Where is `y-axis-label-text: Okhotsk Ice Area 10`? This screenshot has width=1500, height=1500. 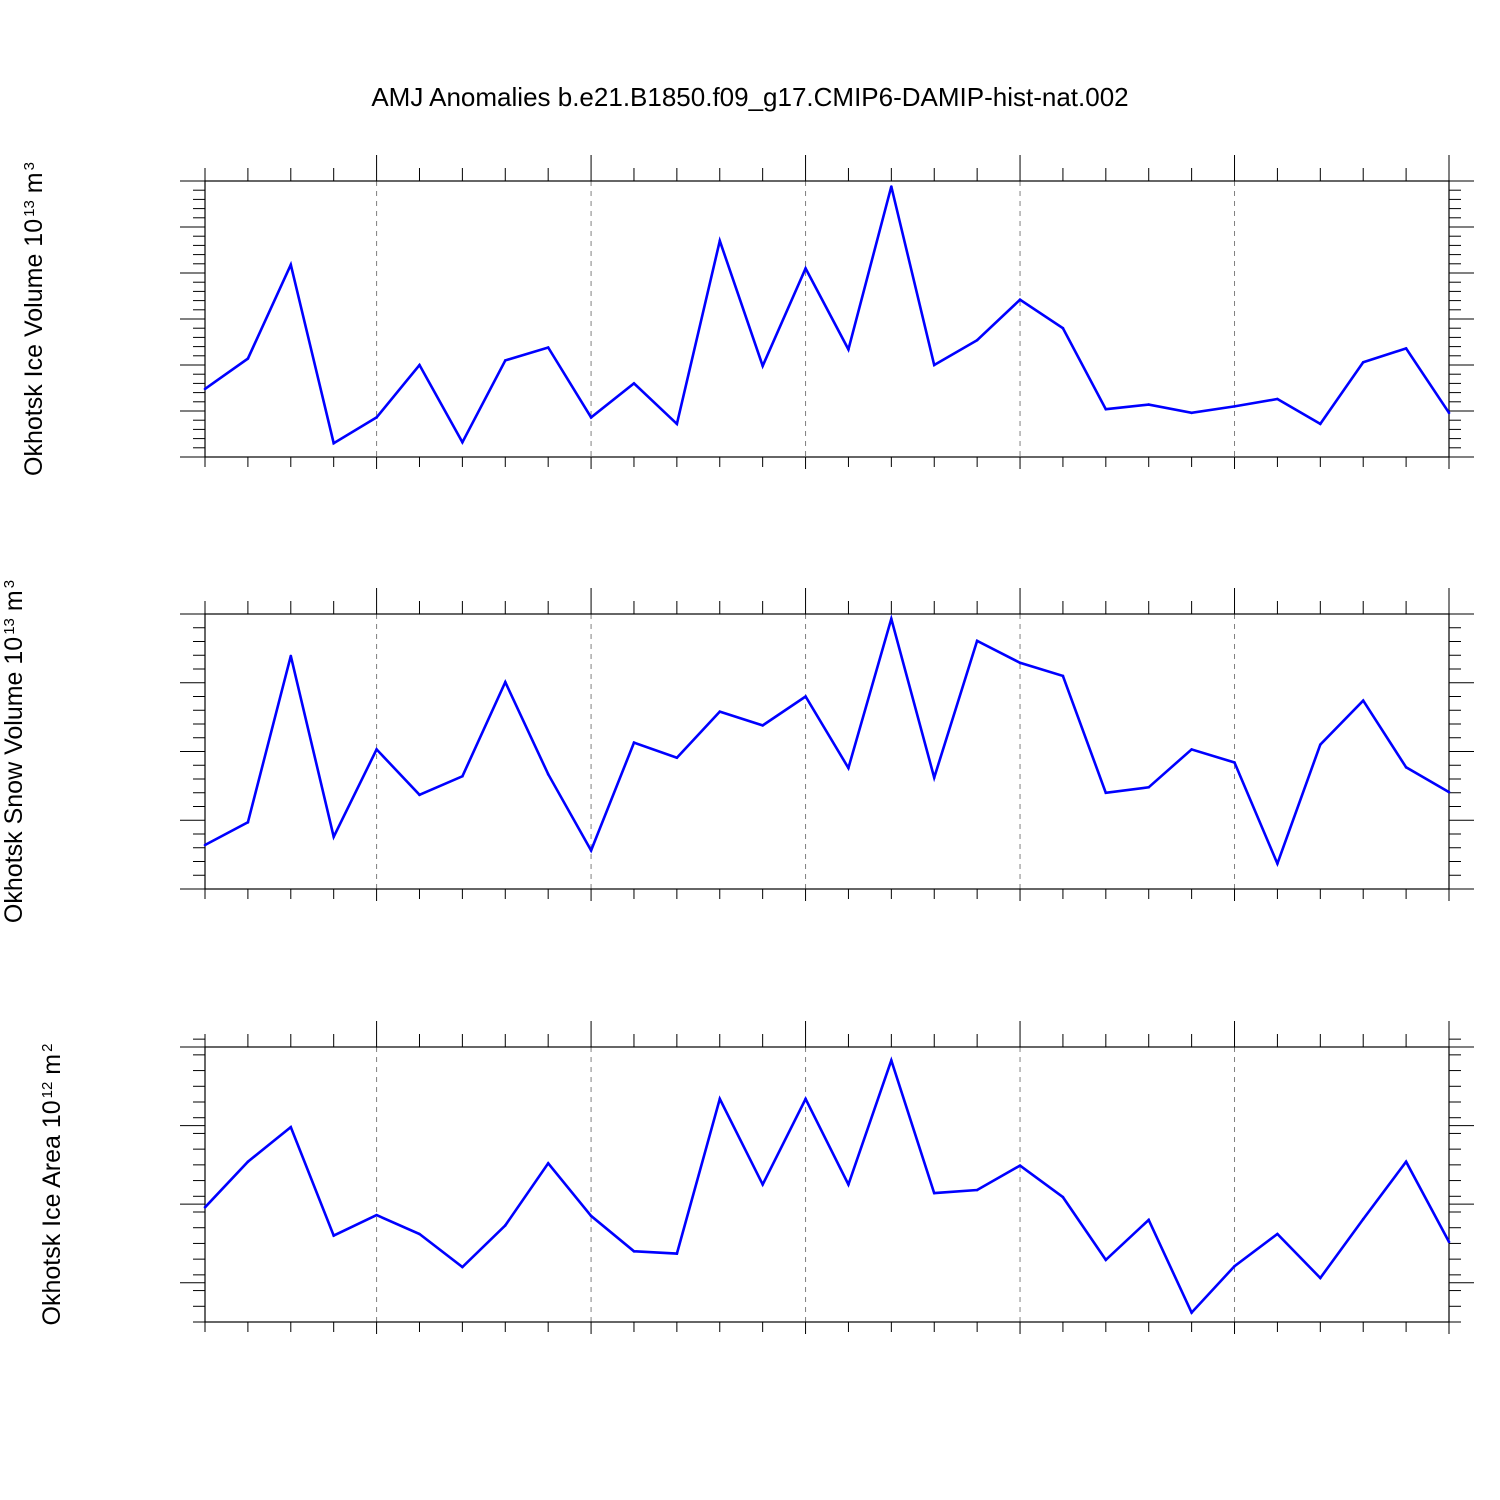 y-axis-label-text: Okhotsk Ice Area 10 is located at coordinates (52, 1212).